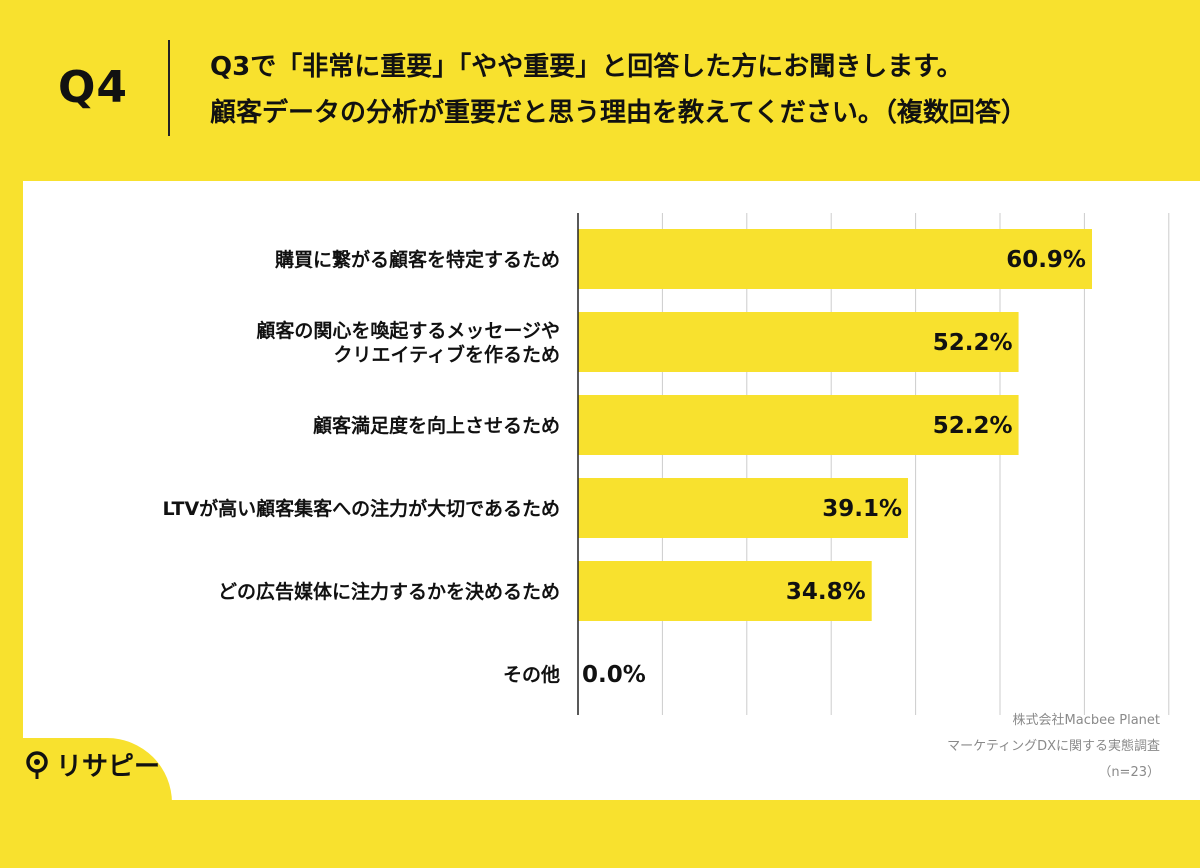 The image size is (1200, 868). What do you see at coordinates (361, 508) in the screenshot?
I see `category-label: LTVが高い顧客集客への注力が大切であるため` at bounding box center [361, 508].